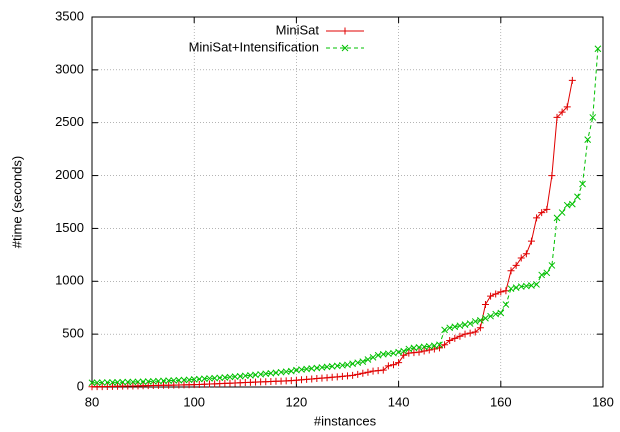  I want to click on y-tick-label: 1500, so click(69, 227).